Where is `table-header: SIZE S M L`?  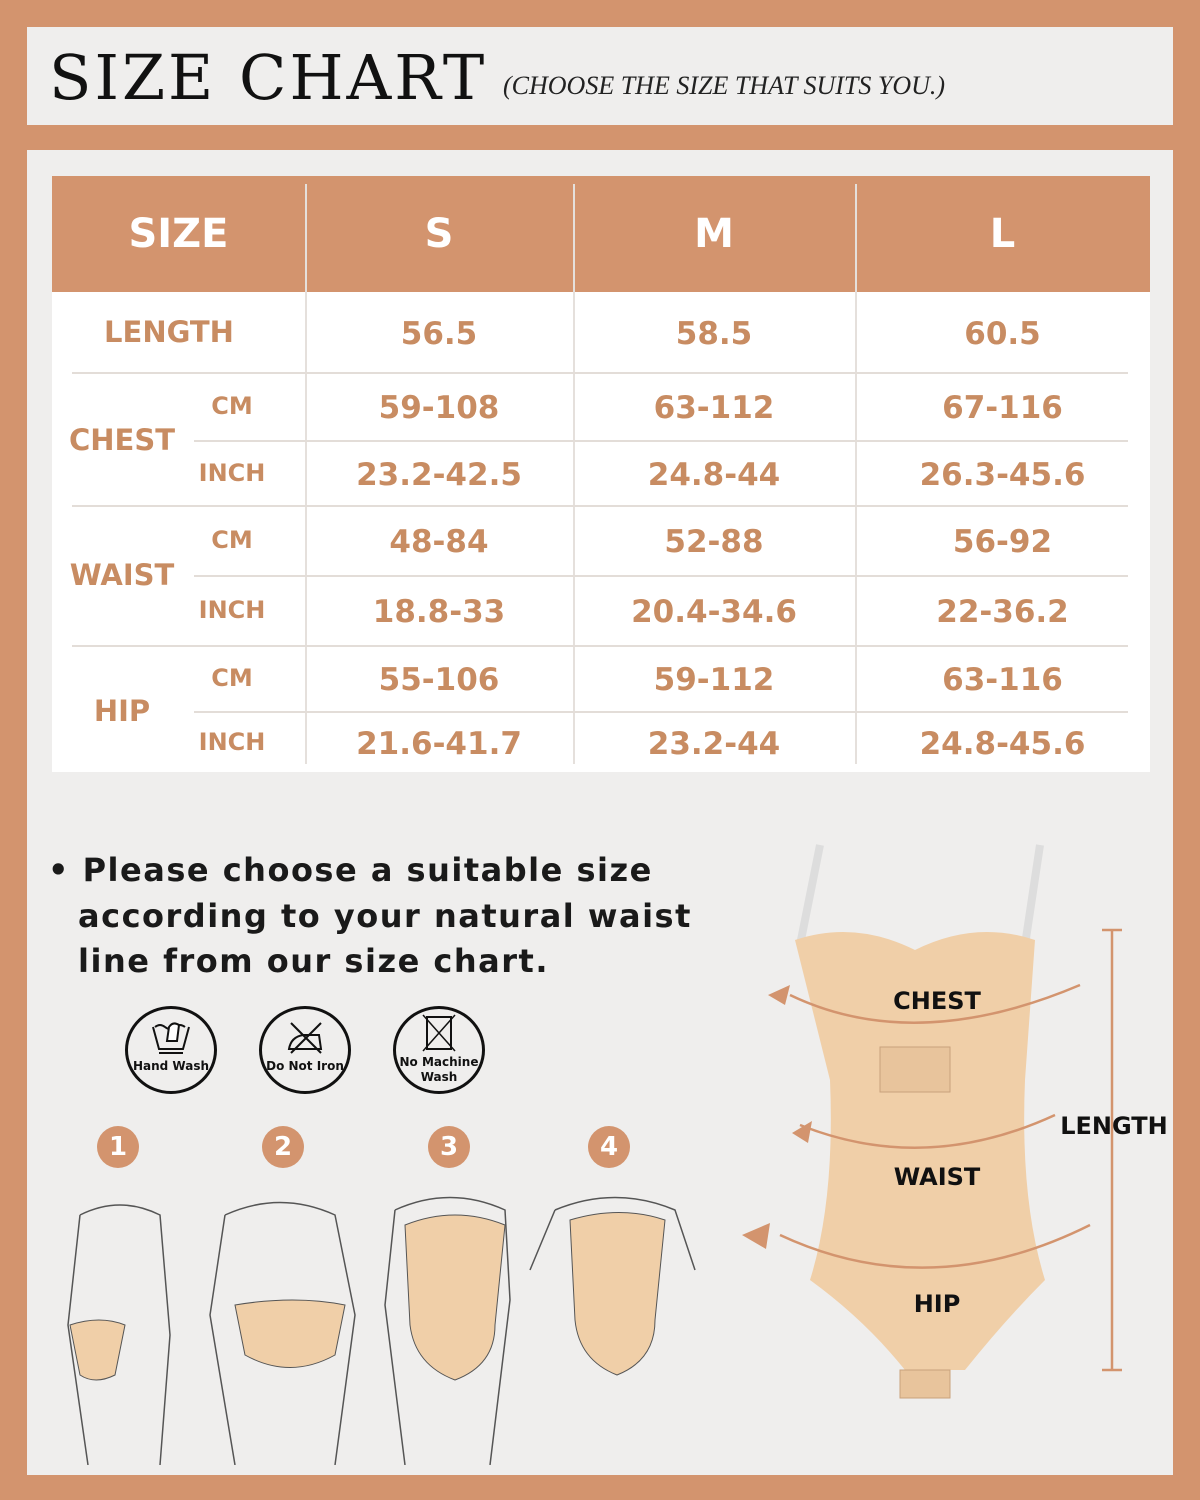
table-header: SIZE S M L is located at coordinates (601, 234).